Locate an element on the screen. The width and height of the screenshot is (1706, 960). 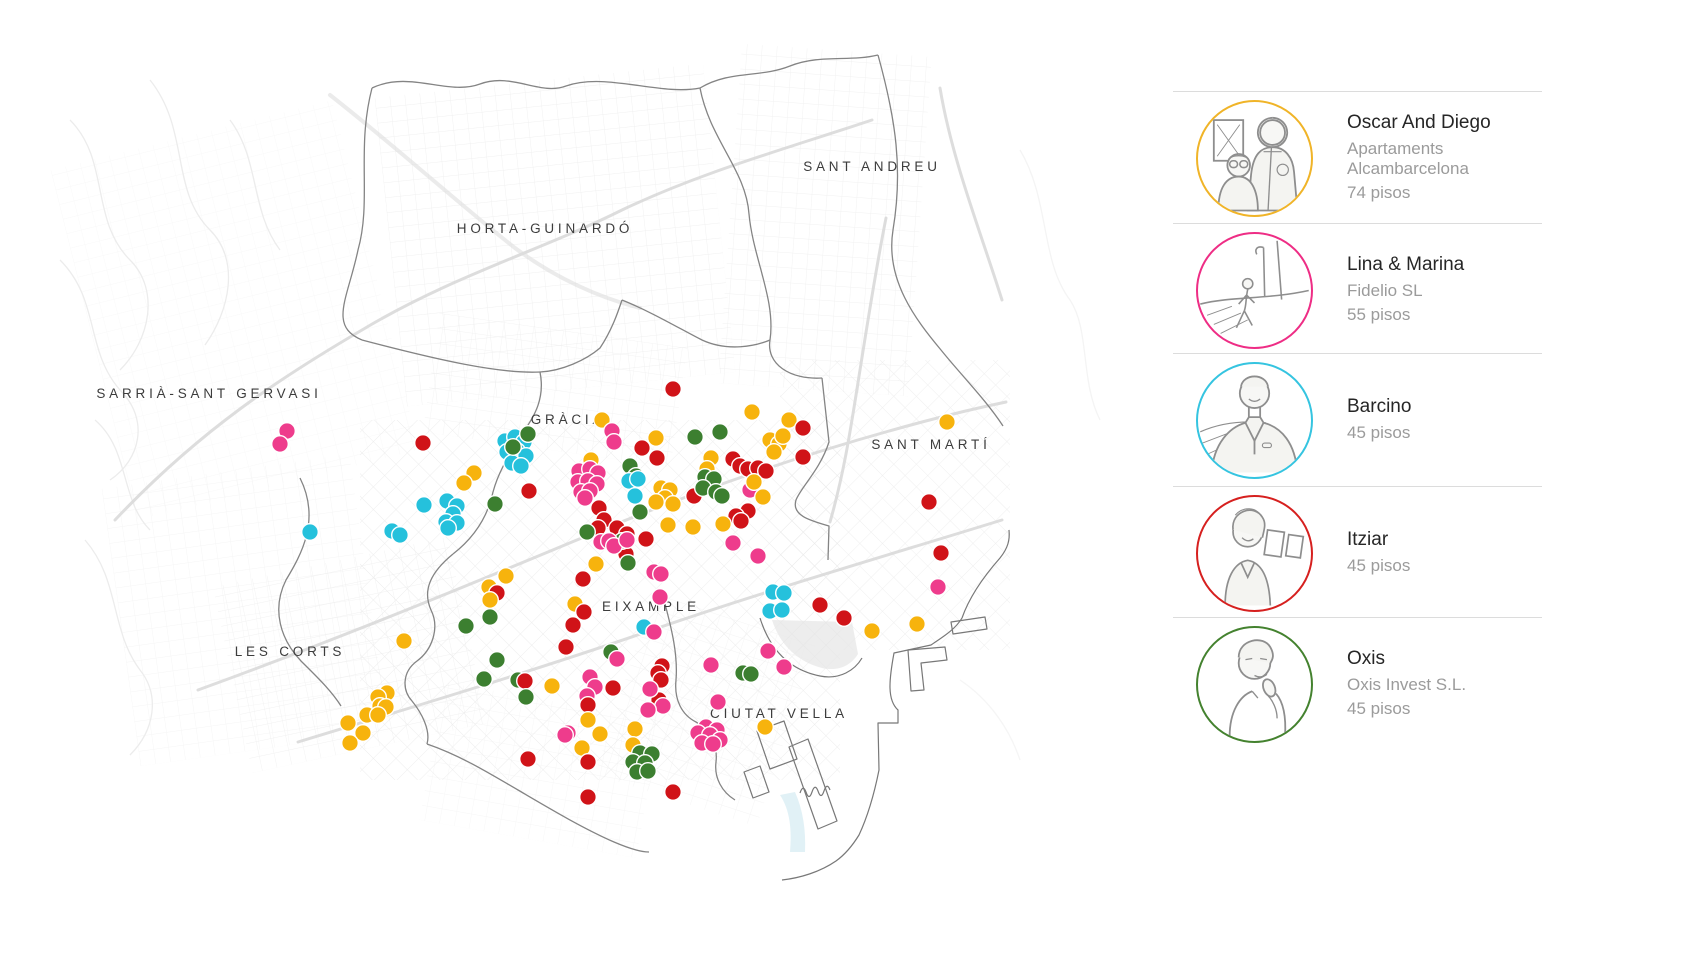
legend-item-barcino: Barcino 45 pisos is located at coordinates (1358, 418).